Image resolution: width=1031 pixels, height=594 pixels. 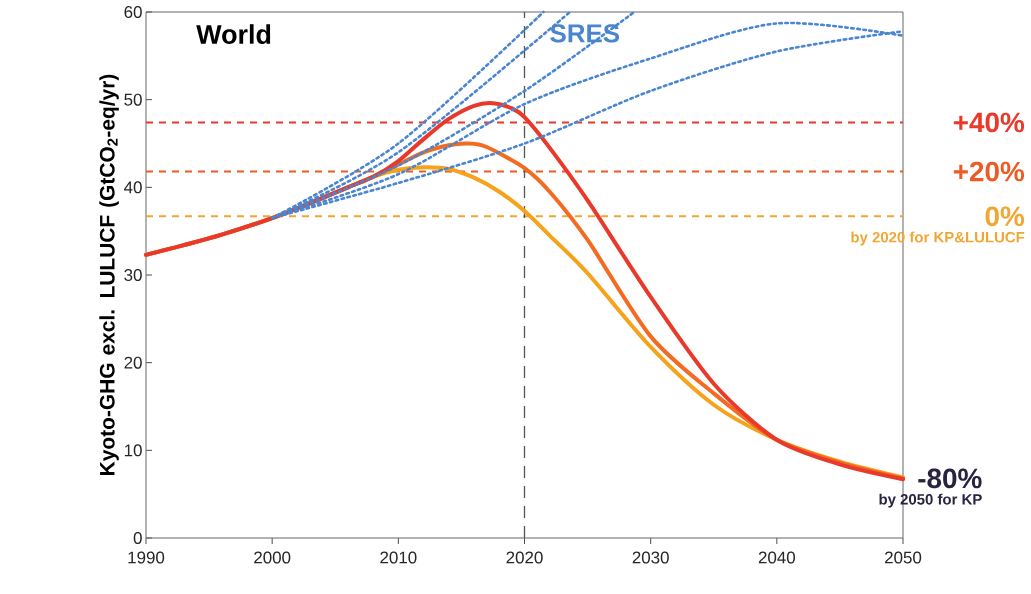 I want to click on x-tick-label: 1990, so click(x=146, y=557).